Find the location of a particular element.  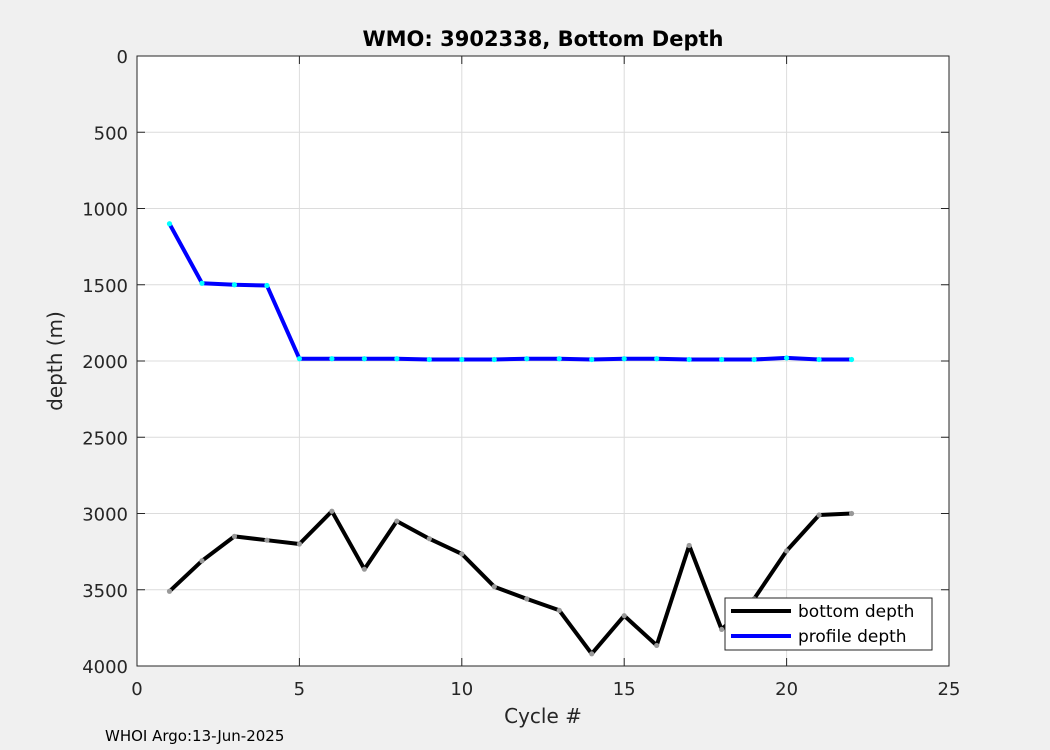

legend-label-bottom-depth: bottom depth is located at coordinates (856, 612).